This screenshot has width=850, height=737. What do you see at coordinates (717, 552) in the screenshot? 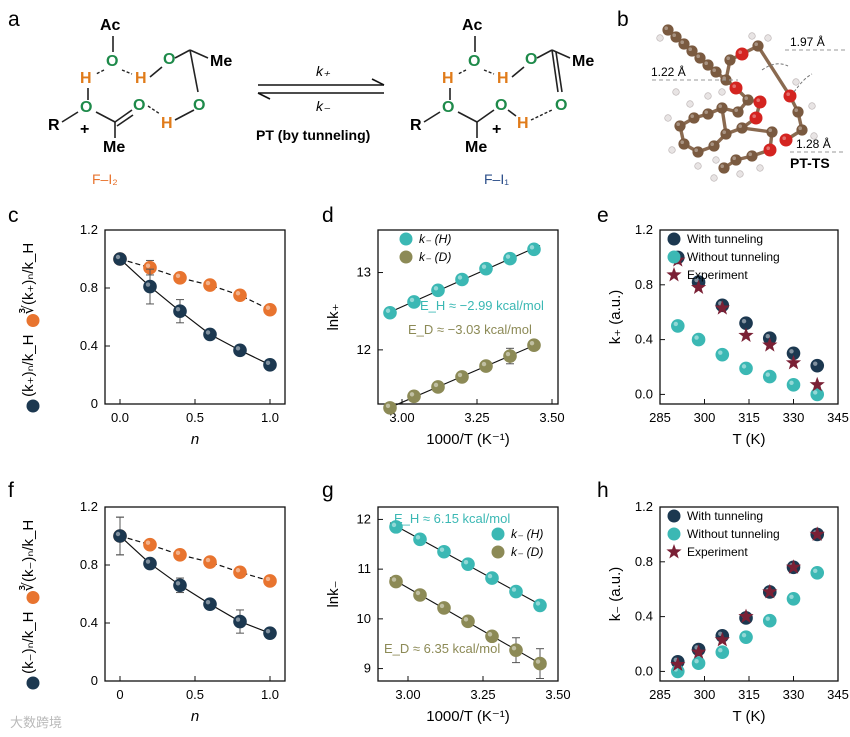
I see `legend-label: Experiment` at bounding box center [717, 552].